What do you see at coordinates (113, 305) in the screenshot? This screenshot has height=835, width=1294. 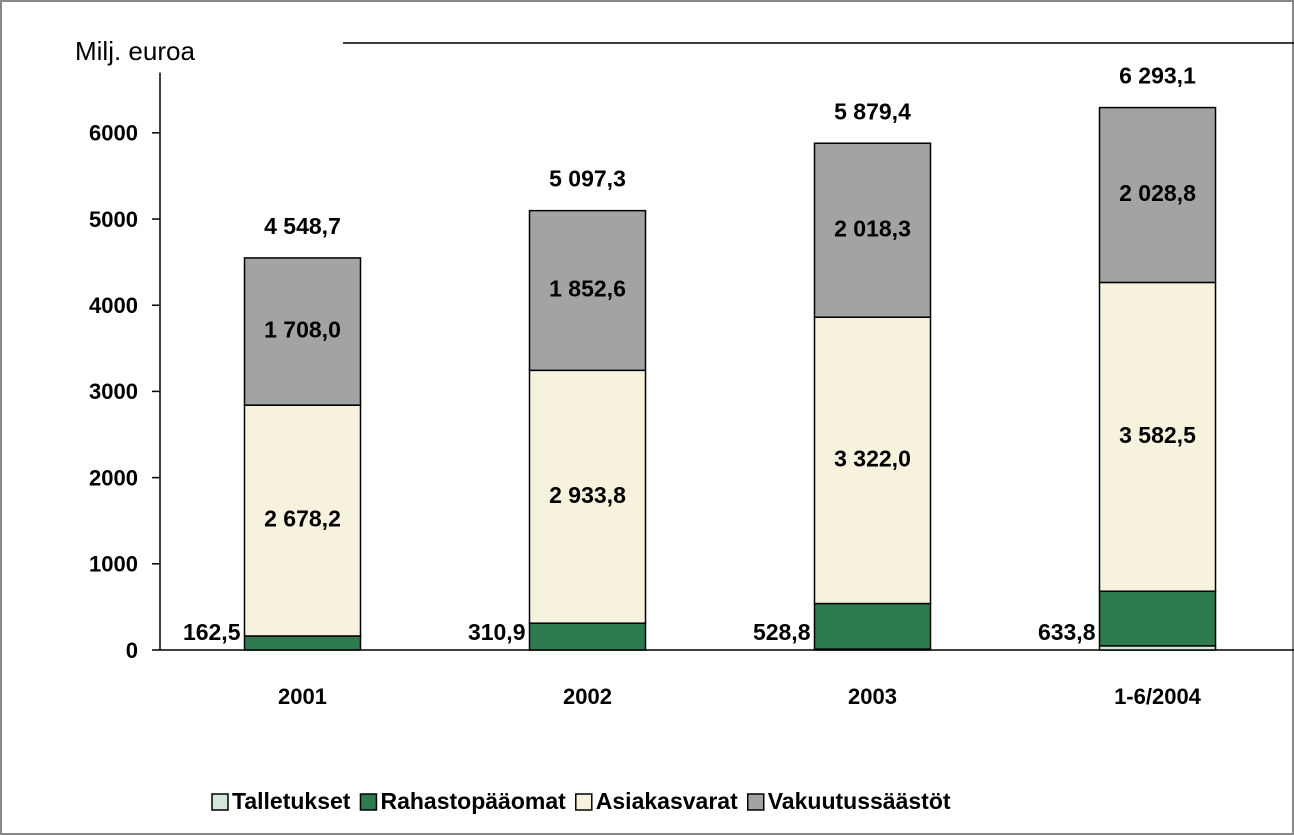 I see `y-tick-label: 4000` at bounding box center [113, 305].